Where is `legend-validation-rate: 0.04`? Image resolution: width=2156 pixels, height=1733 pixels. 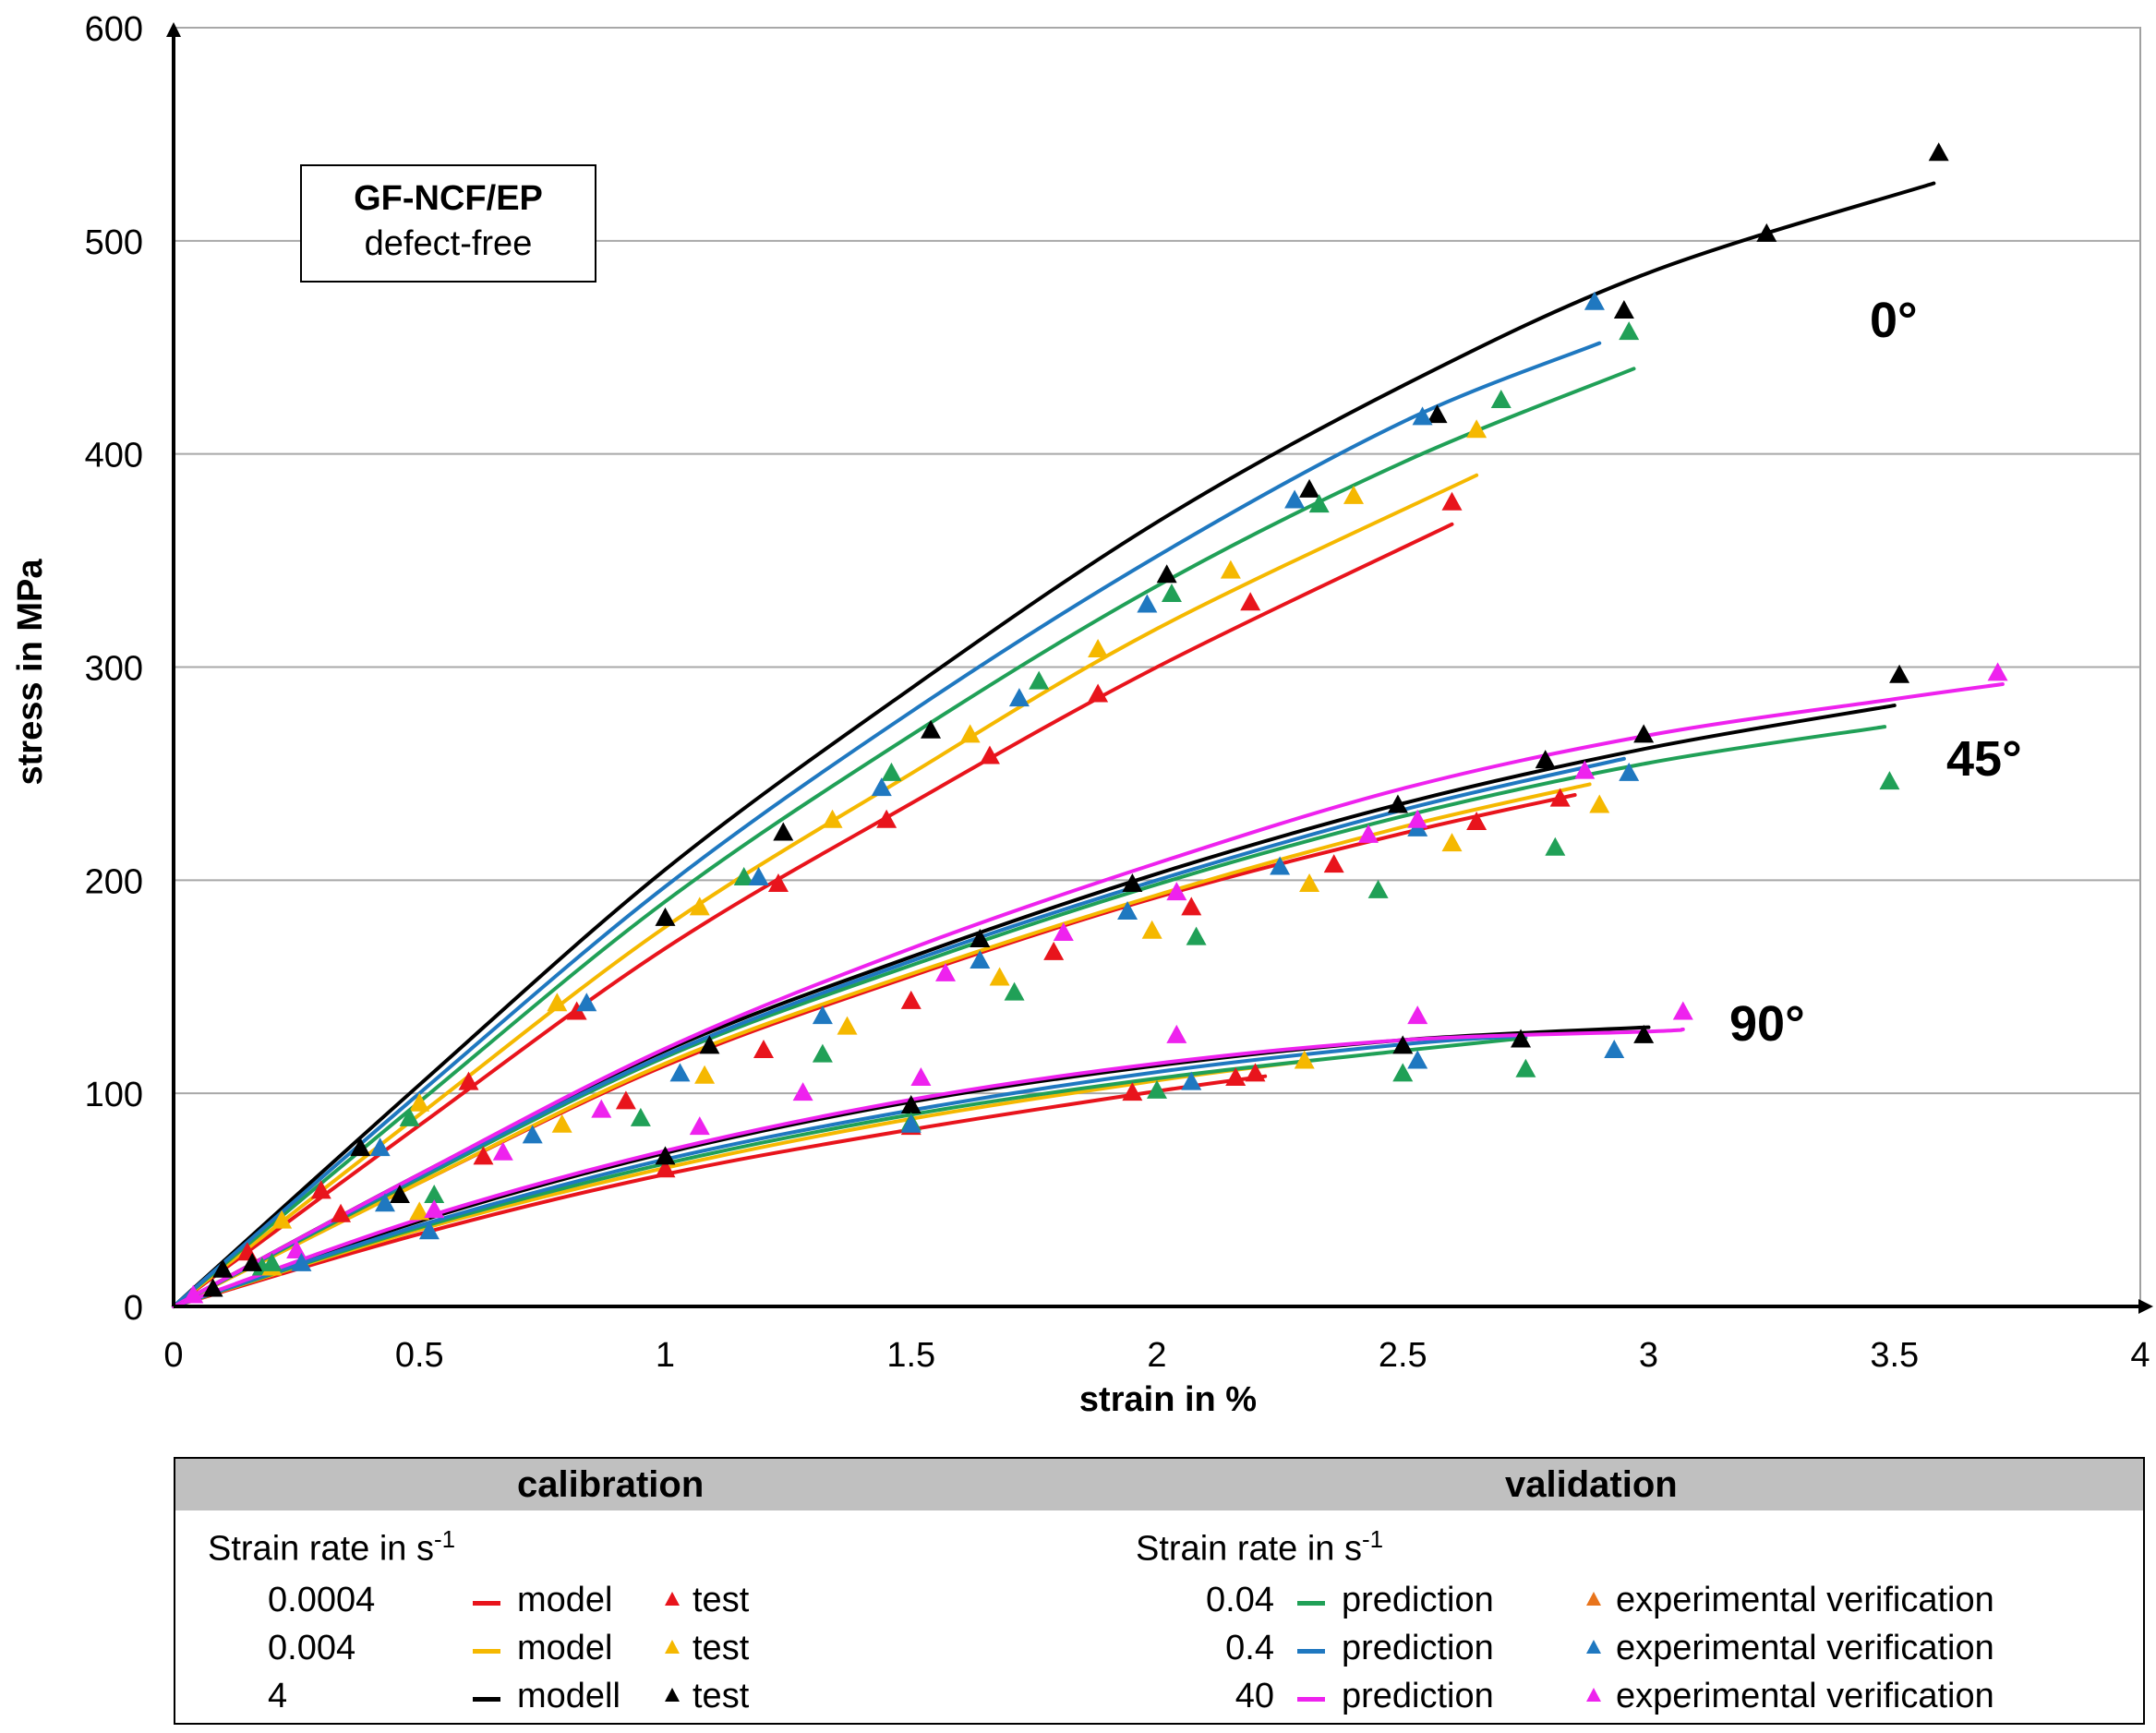 legend-validation-rate: 0.04 is located at coordinates (1240, 1600).